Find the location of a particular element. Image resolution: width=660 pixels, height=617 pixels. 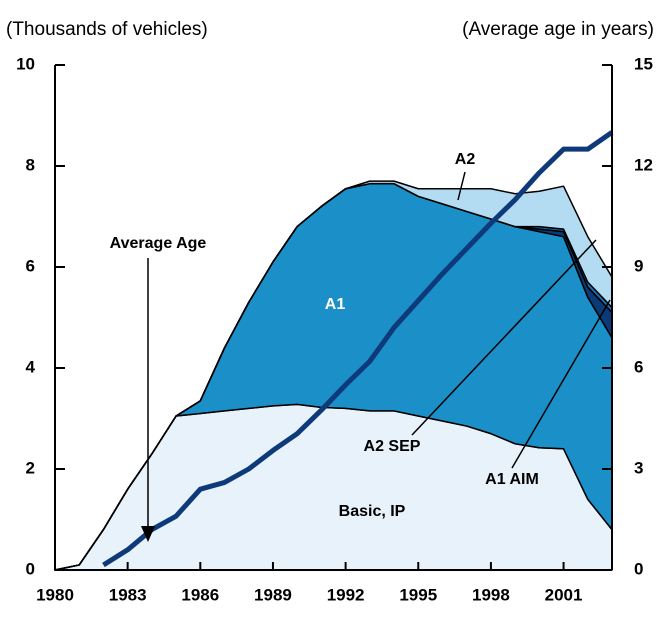

x-tick-label: 2001 is located at coordinates (564, 594).